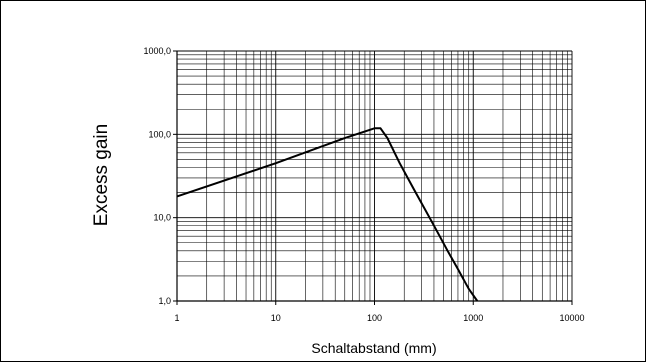 Image resolution: width=646 pixels, height=362 pixels. I want to click on y-tick-label: 100,0, so click(159, 134).